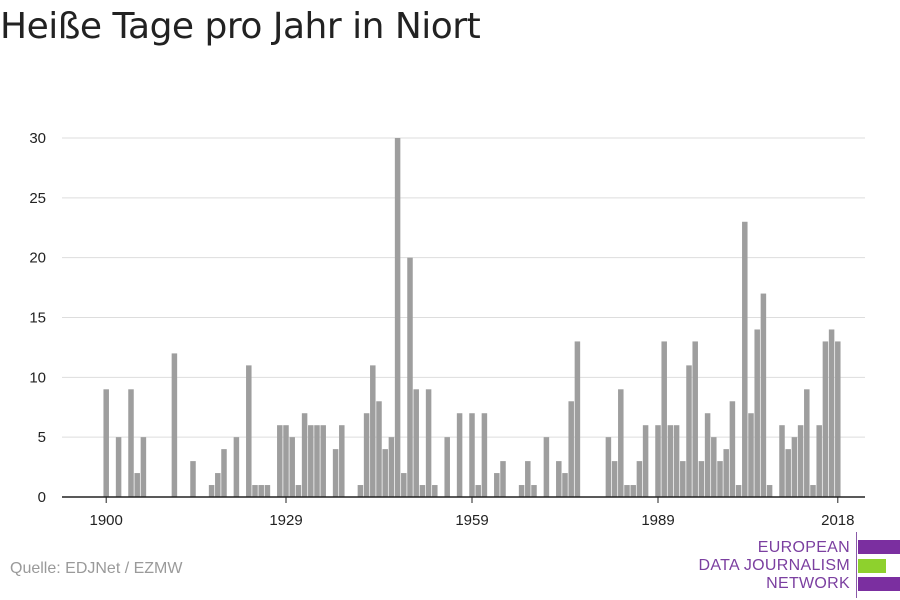  Describe the element at coordinates (714, 467) in the screenshot. I see `bar-1998` at that location.